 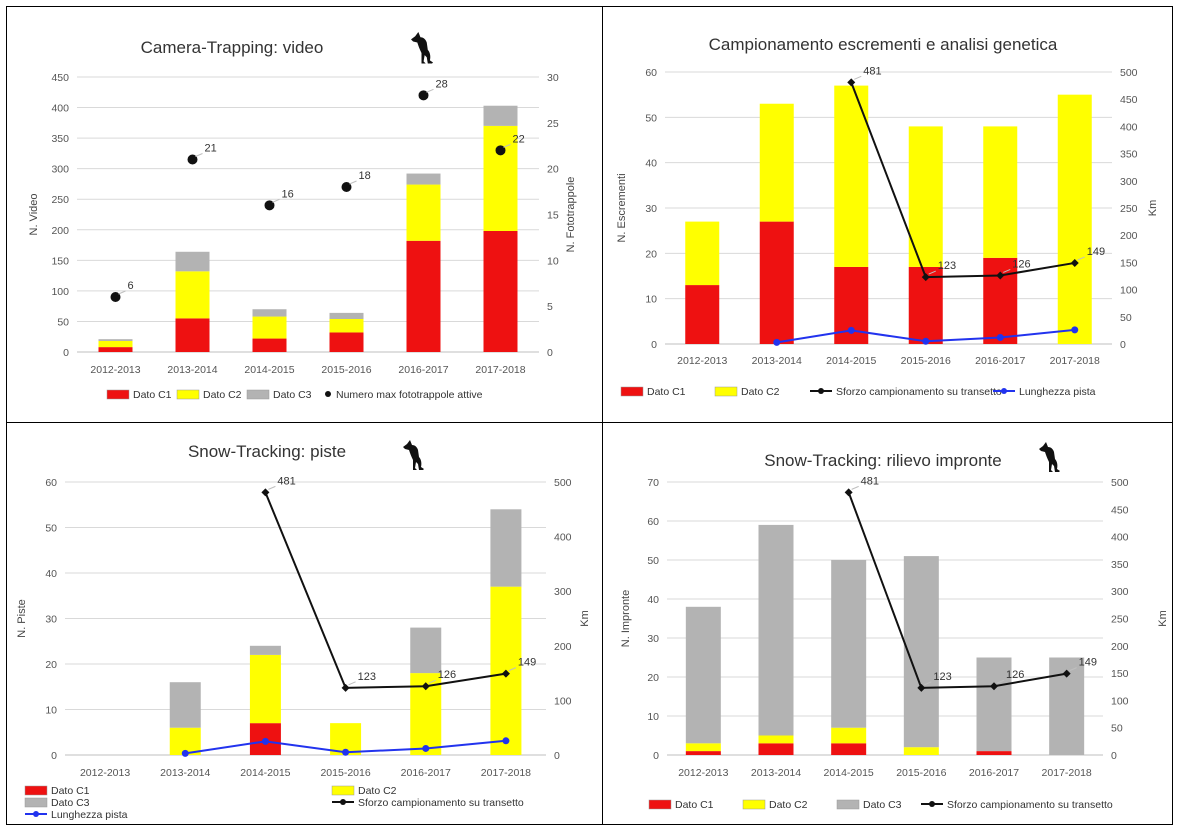 I want to click on data-label: 21, so click(x=211, y=149).